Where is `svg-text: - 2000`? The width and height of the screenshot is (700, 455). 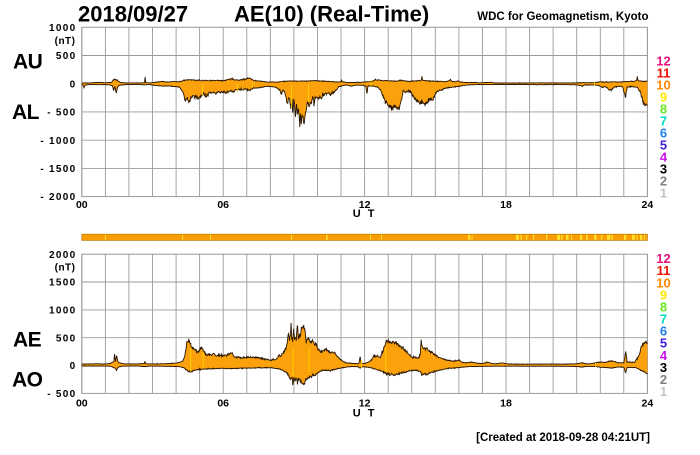 svg-text: - 2000 is located at coordinates (58, 197).